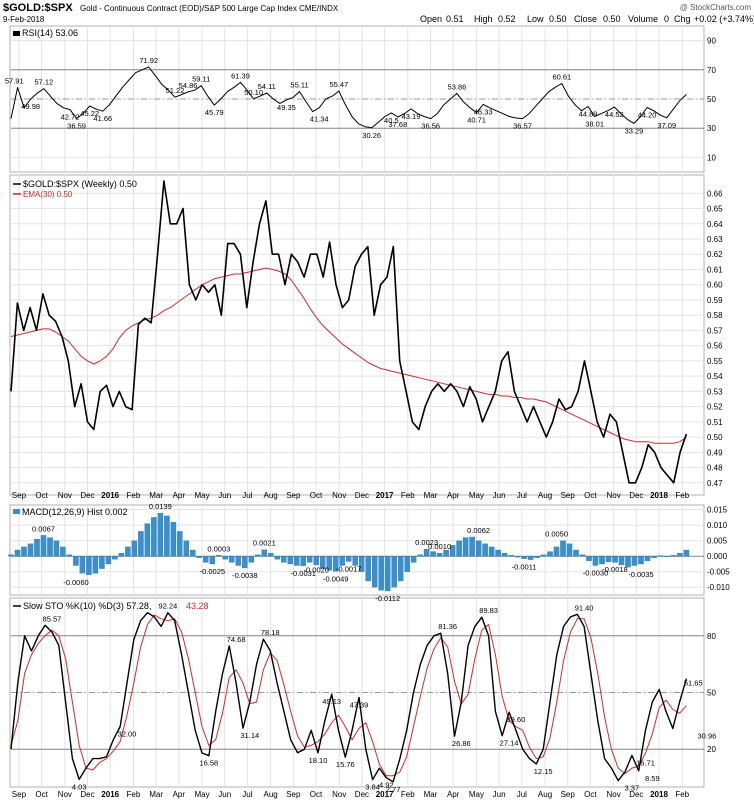 This screenshot has height=800, width=754. What do you see at coordinates (430, 126) in the screenshot?
I see `rsi-value-label: 36.56` at bounding box center [430, 126].